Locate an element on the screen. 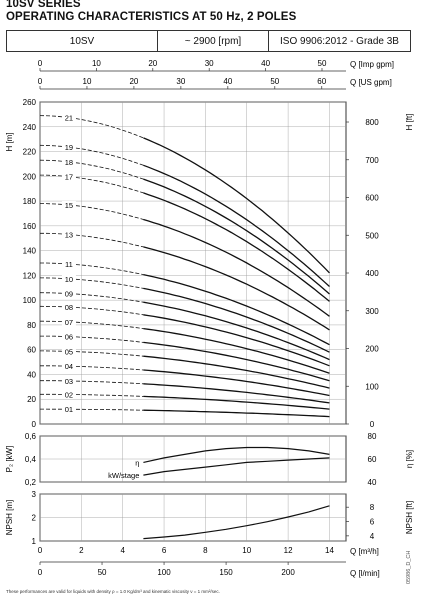 This screenshot has width=436, height=599. curve-label-13: 13 is located at coordinates (69, 234).